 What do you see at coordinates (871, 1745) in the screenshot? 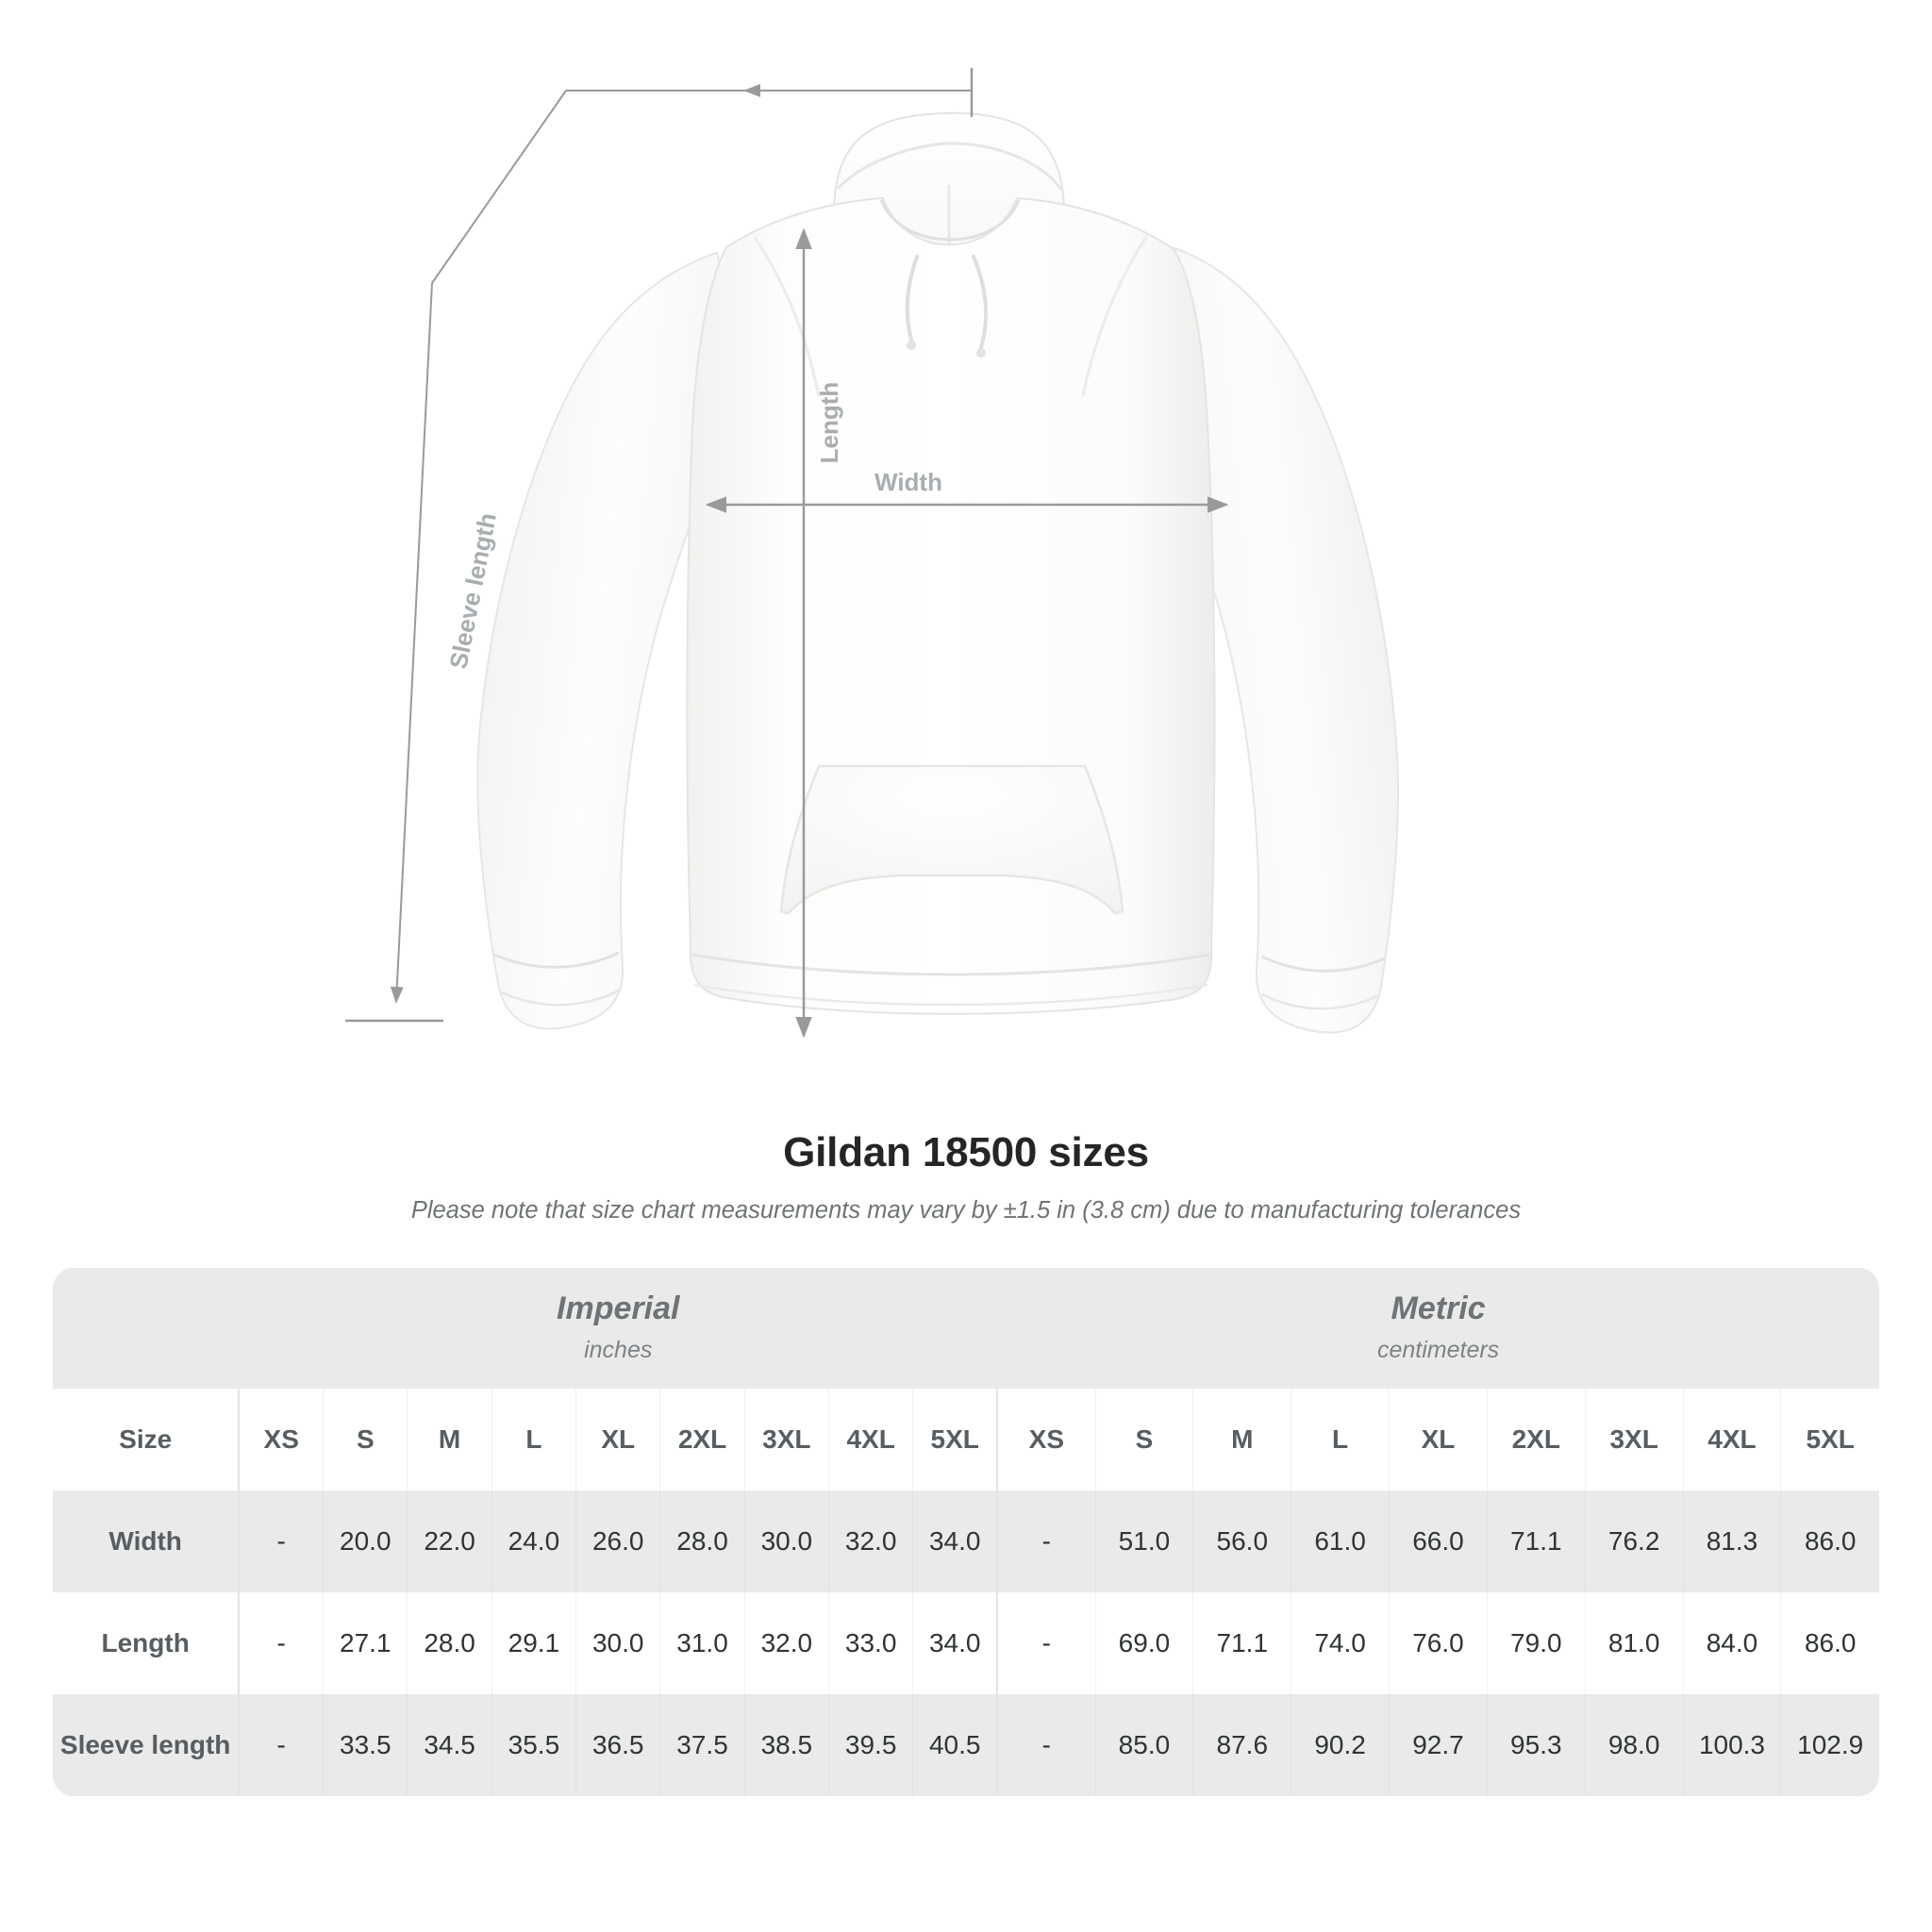
I see `cell-sleeve-imperial-4xl: 39.5` at bounding box center [871, 1745].